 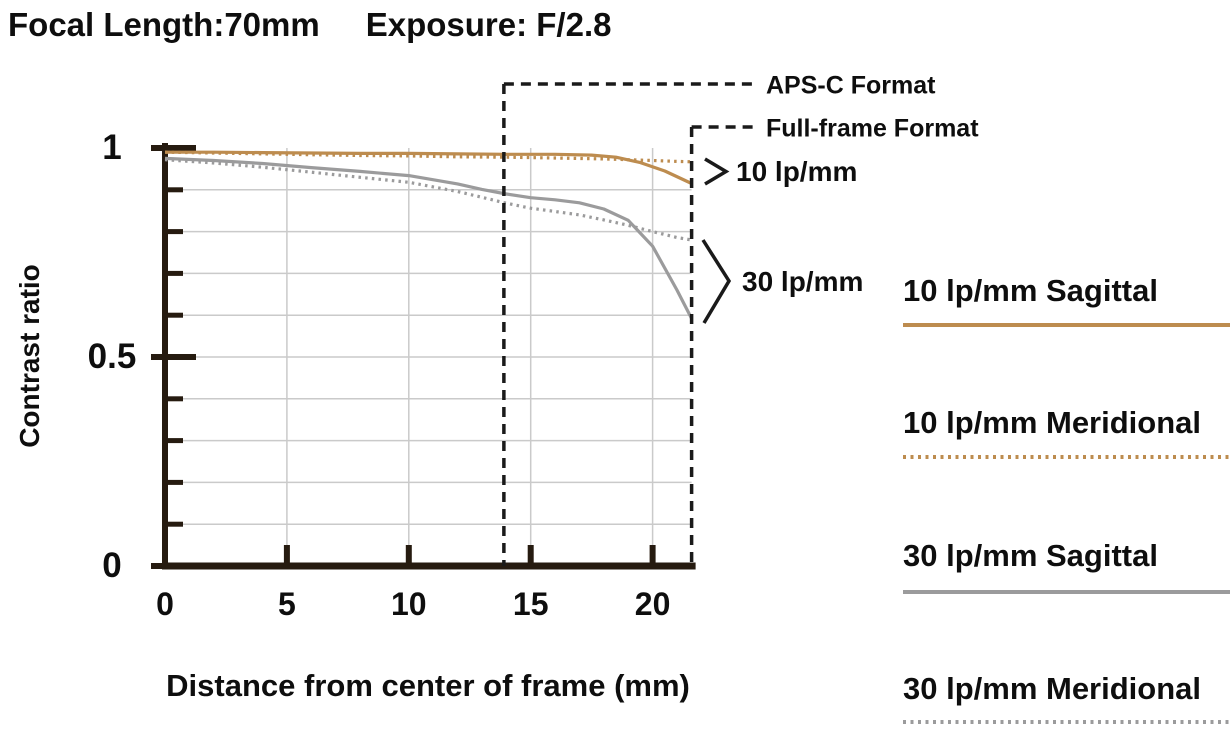 I want to click on y-tick-label-1: 1, so click(x=112, y=147).